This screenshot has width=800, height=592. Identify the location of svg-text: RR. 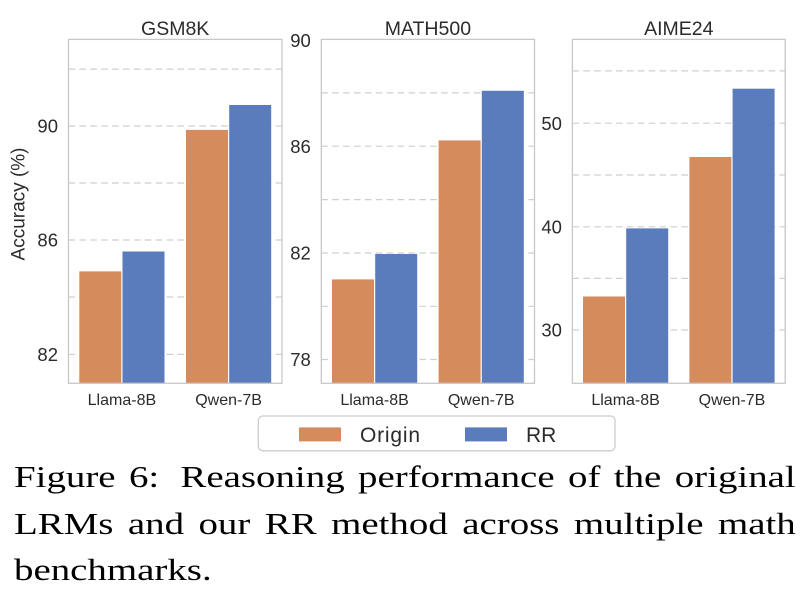
(541, 435).